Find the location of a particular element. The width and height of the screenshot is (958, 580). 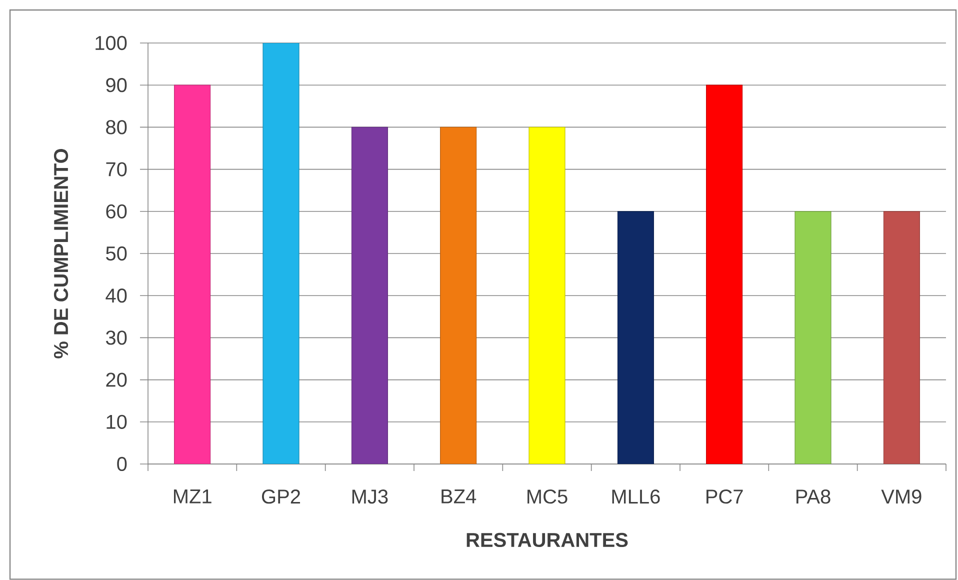

x-tick-label: GP2 is located at coordinates (281, 497).